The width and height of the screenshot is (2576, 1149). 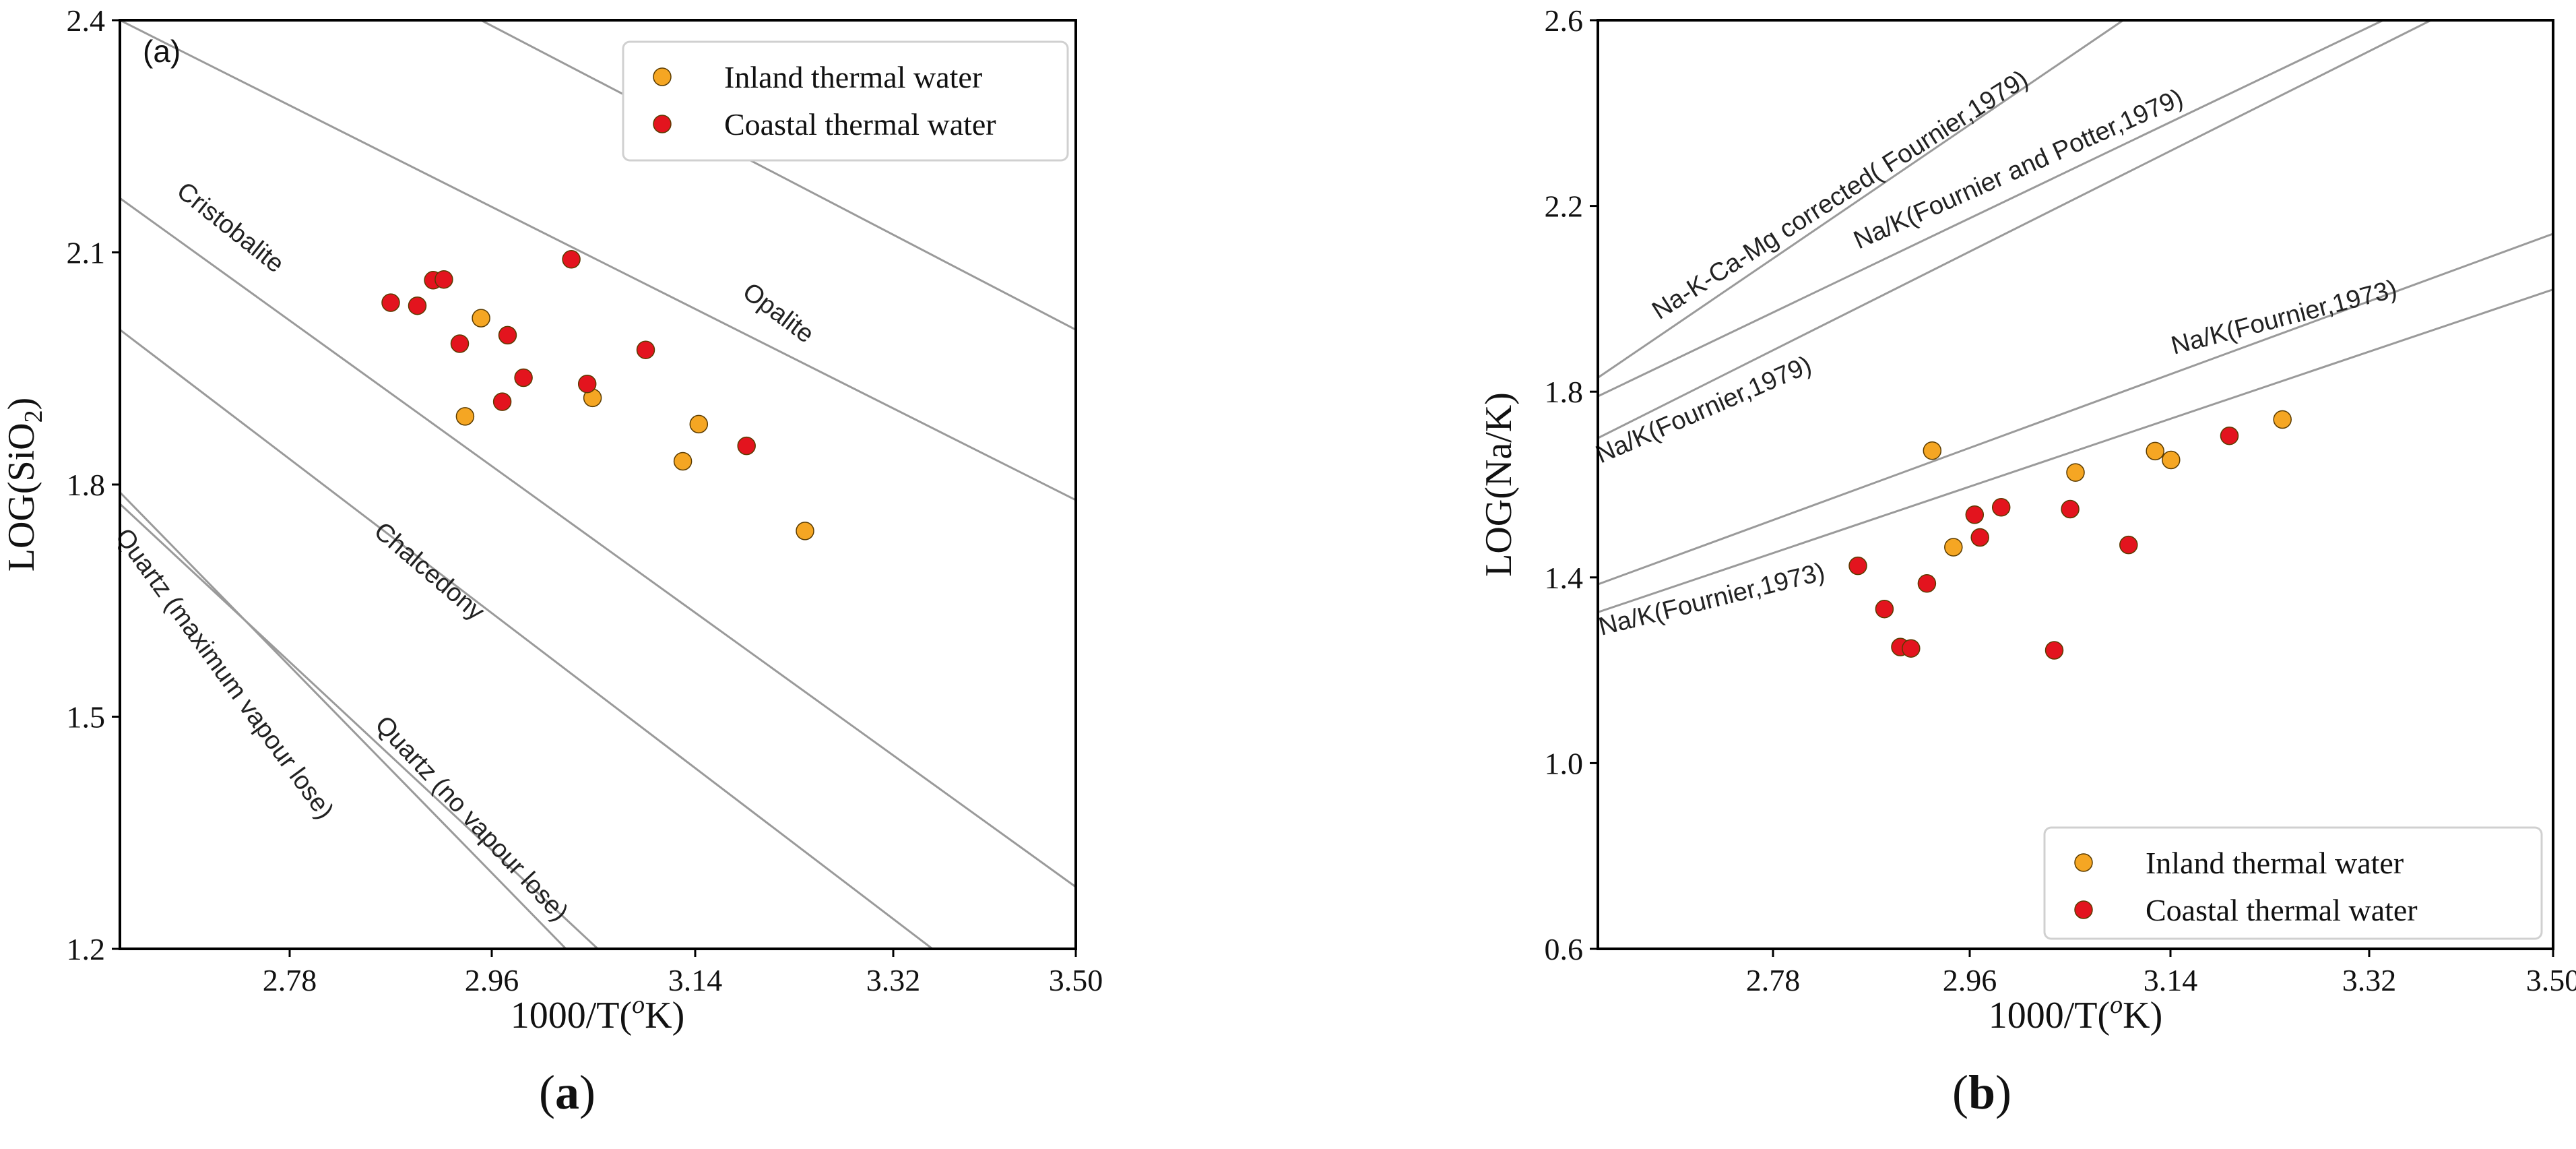 What do you see at coordinates (230, 228) in the screenshot?
I see `curve-label-cristobalite: Cristobalite` at bounding box center [230, 228].